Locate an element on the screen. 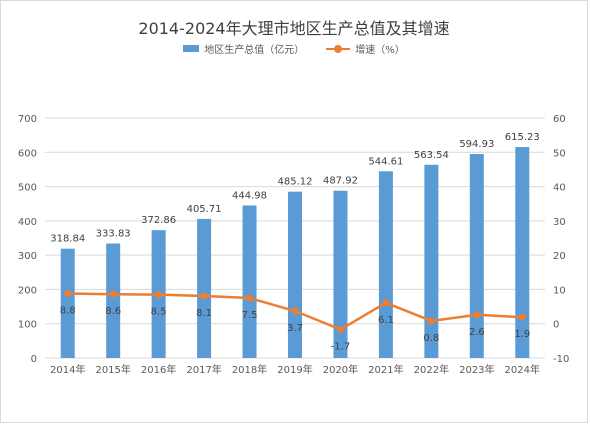  gdp-data-label: 544.61 is located at coordinates (385, 161).